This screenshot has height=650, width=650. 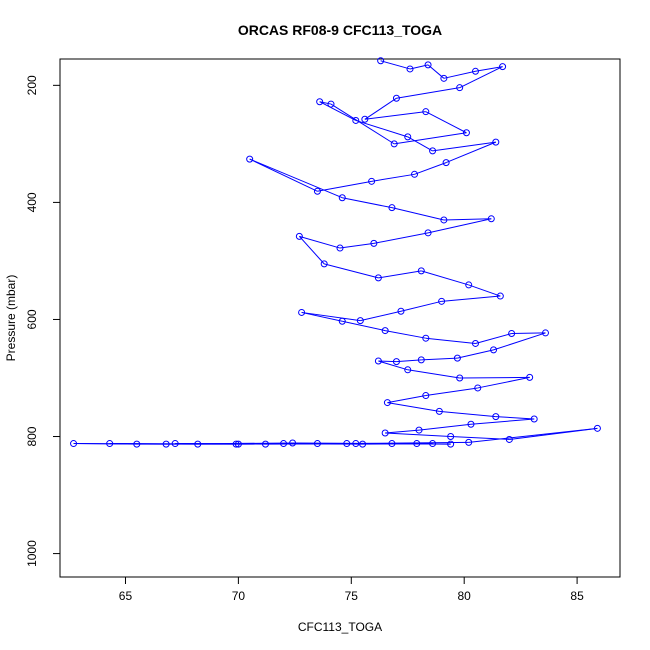 What do you see at coordinates (32, 202) in the screenshot?
I see `y-tick-label: 400` at bounding box center [32, 202].